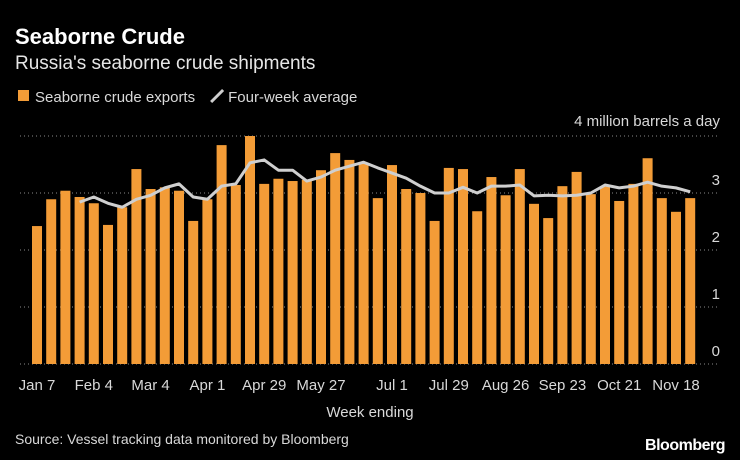 This screenshot has width=740, height=460. I want to click on legend-label: Four-week average, so click(292, 97).